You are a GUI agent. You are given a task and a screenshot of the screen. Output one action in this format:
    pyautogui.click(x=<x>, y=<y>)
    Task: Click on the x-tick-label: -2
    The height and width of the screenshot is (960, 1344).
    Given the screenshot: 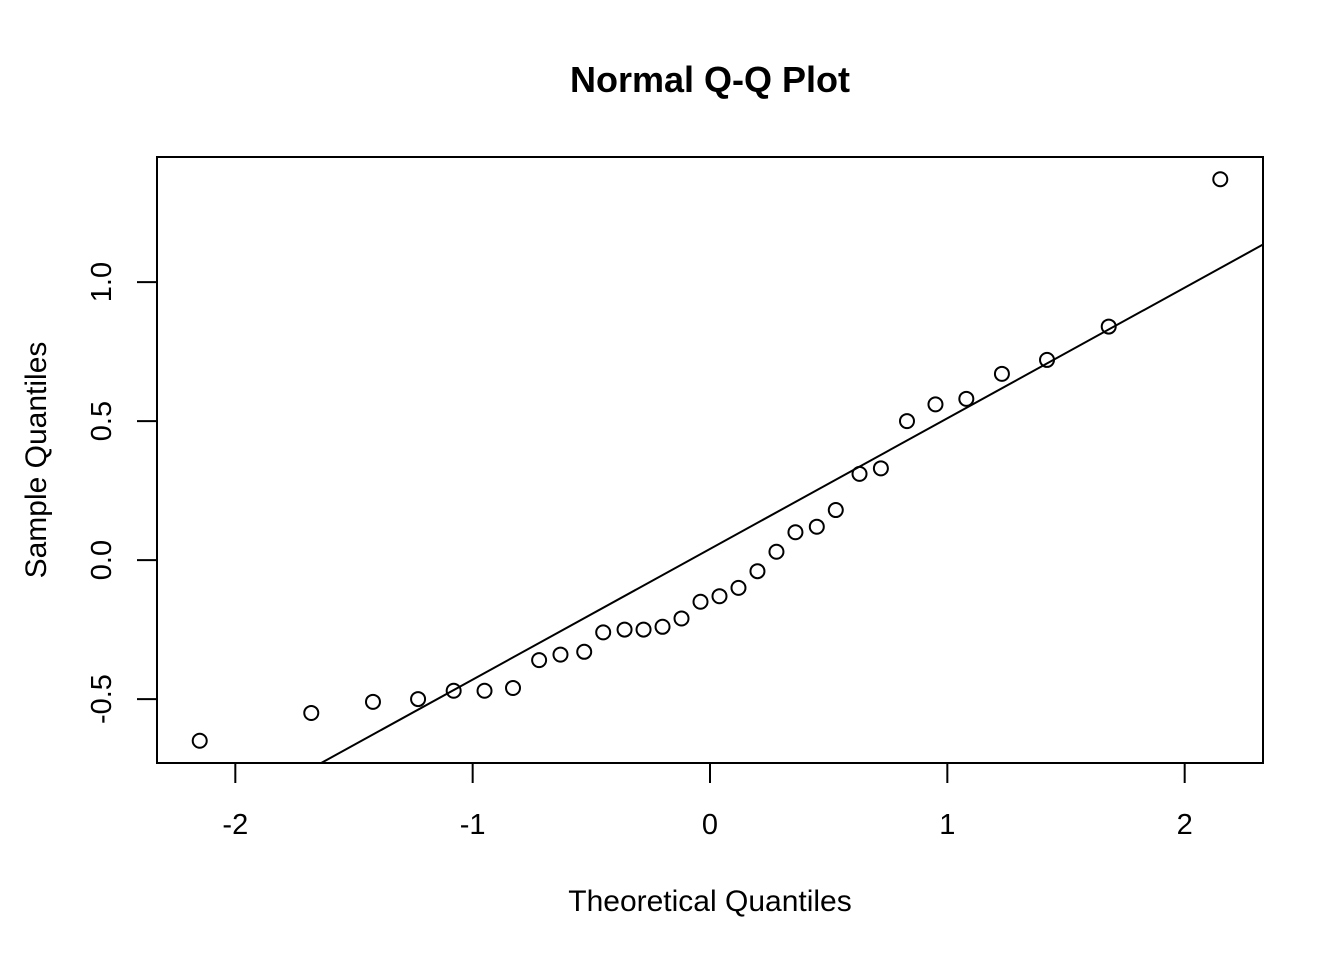 What is the action you would take?
    pyautogui.click(x=235, y=825)
    